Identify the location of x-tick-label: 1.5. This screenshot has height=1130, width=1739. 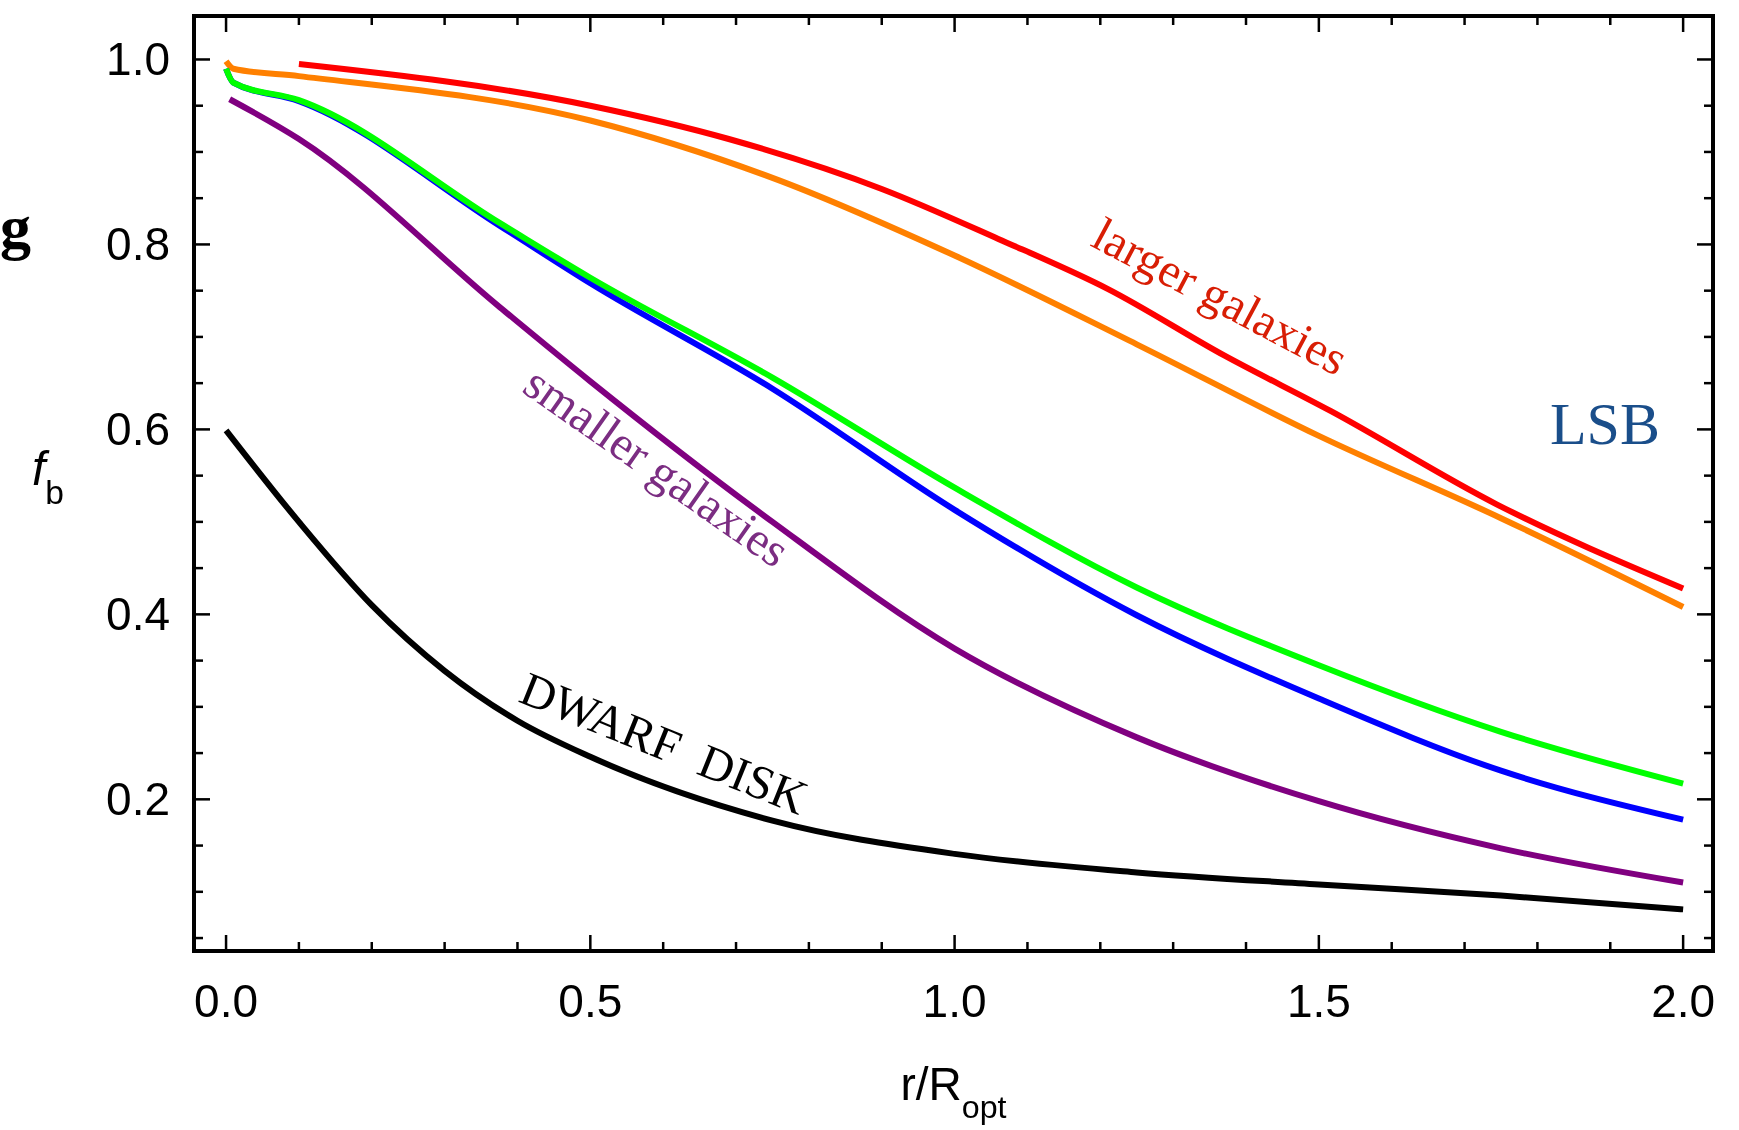
(1318, 1001).